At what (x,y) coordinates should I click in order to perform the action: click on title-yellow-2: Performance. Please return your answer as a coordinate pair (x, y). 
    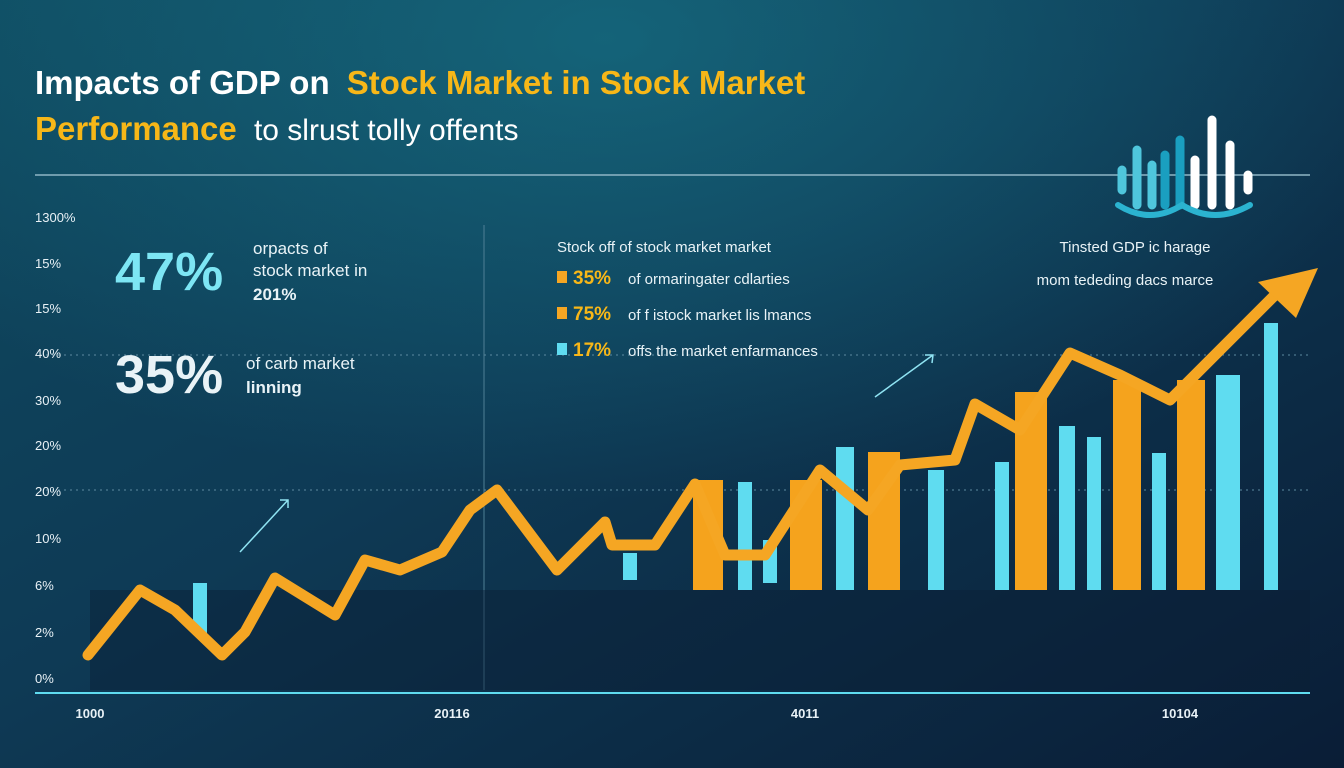
    Looking at the image, I should click on (136, 128).